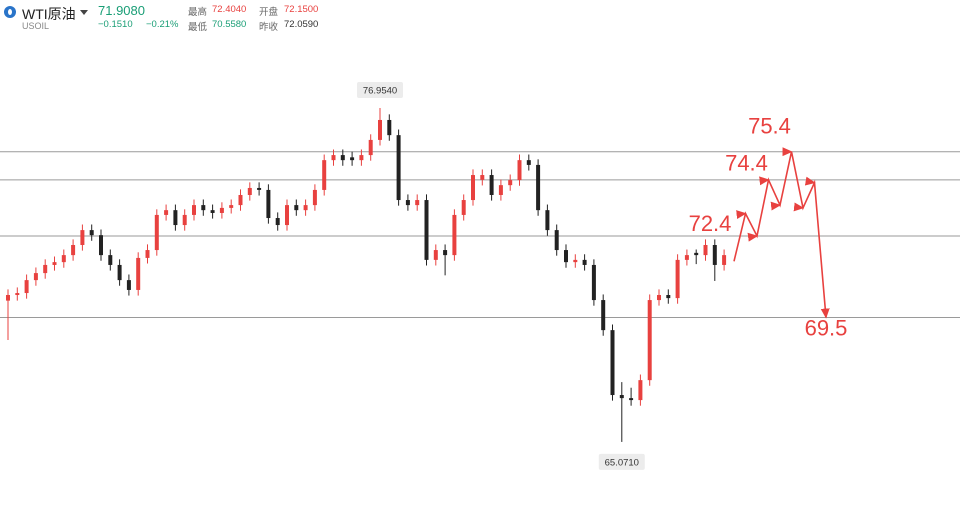 The height and width of the screenshot is (515, 960). I want to click on extreme-label: 76.9540, so click(380, 91).